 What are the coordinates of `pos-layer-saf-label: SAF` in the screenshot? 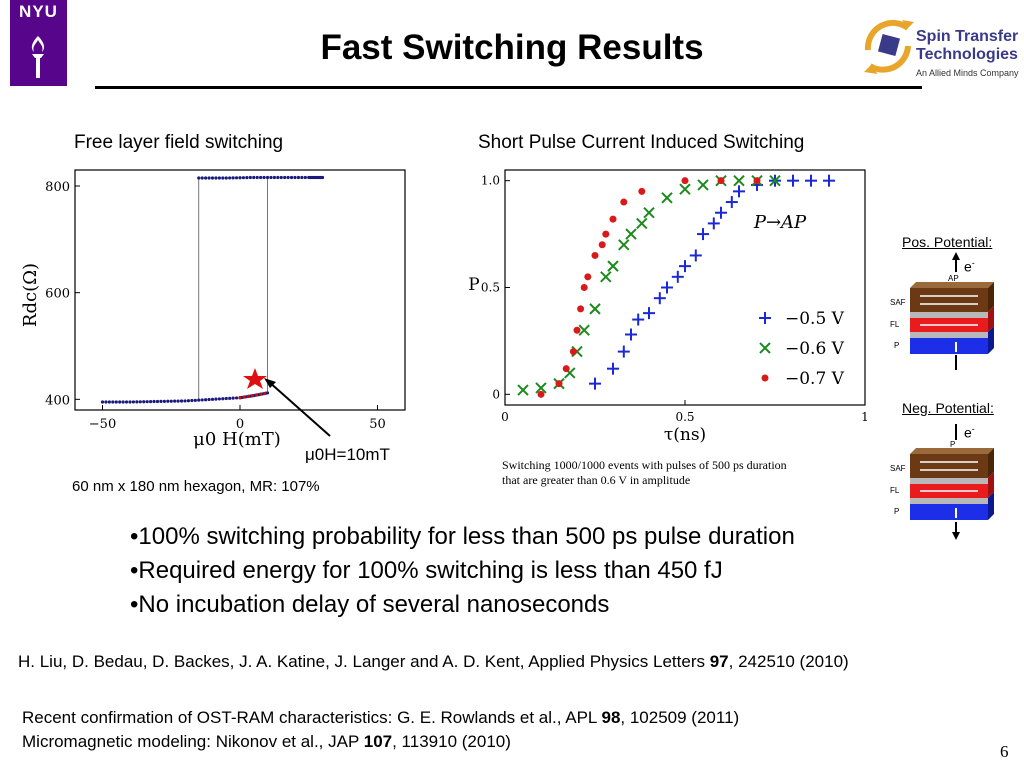 It's located at (898, 302).